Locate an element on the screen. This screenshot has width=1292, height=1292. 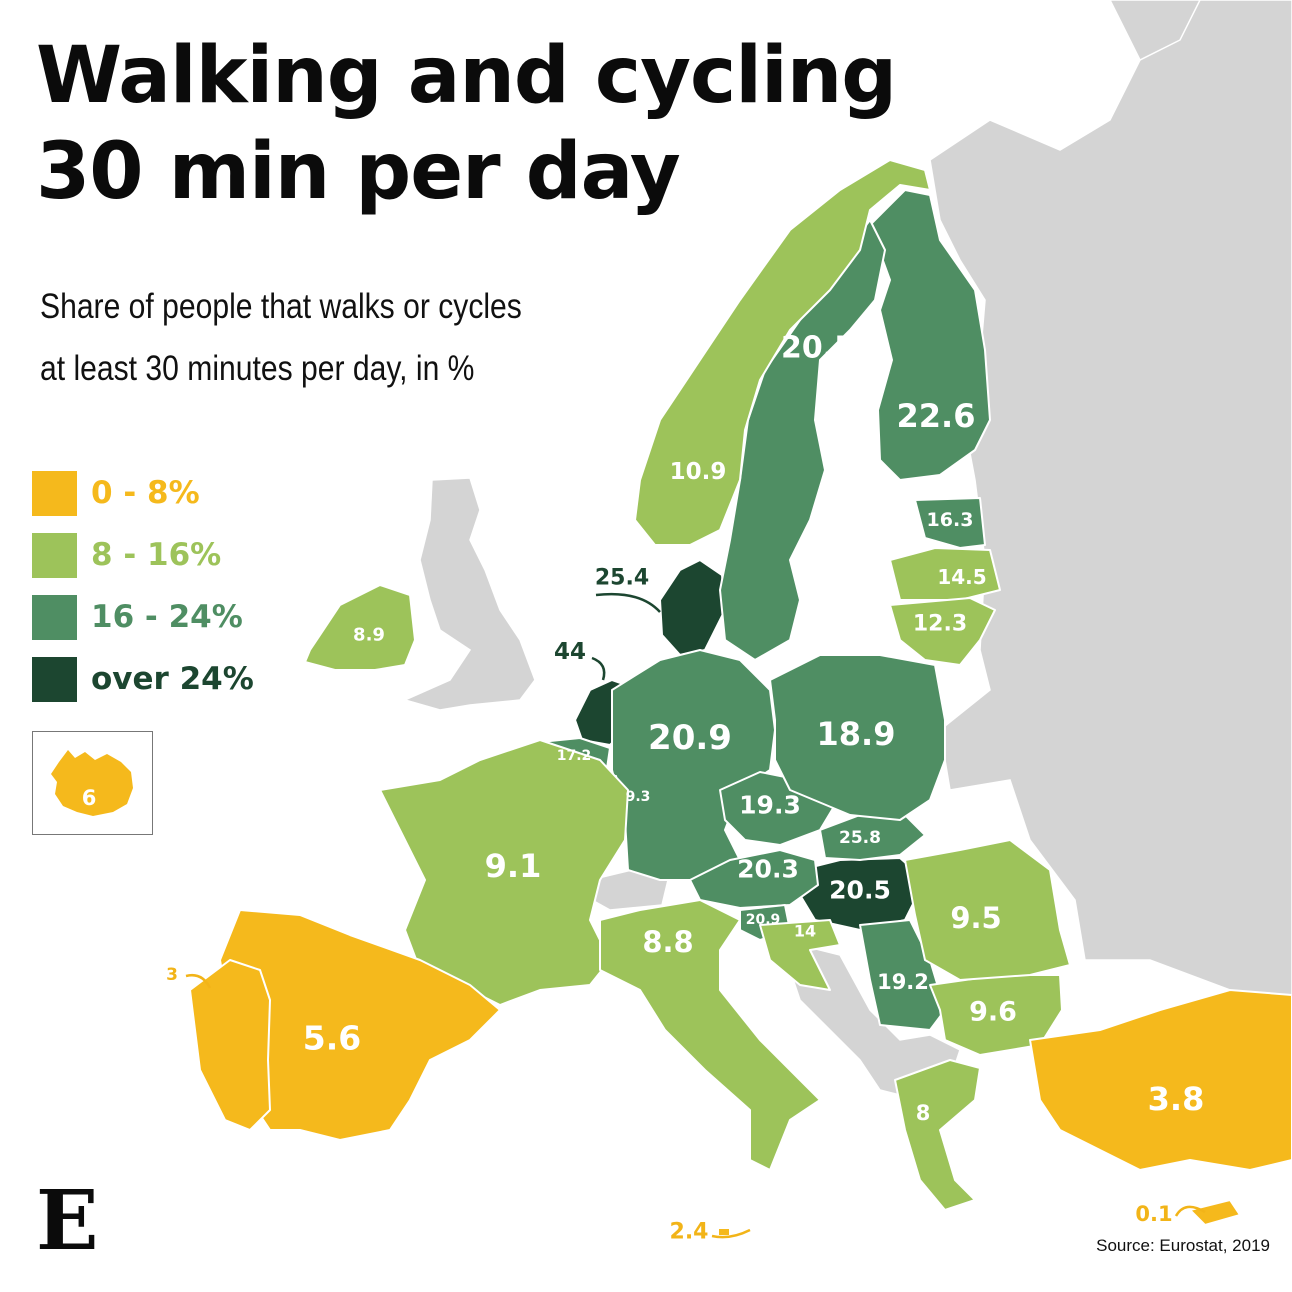
legend-label-0-8: 0 - 8% is located at coordinates (145, 493).